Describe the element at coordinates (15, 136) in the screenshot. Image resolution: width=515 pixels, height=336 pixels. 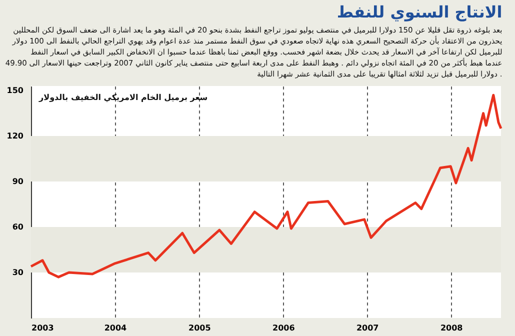
I see `y-tick-label: 120` at that location.